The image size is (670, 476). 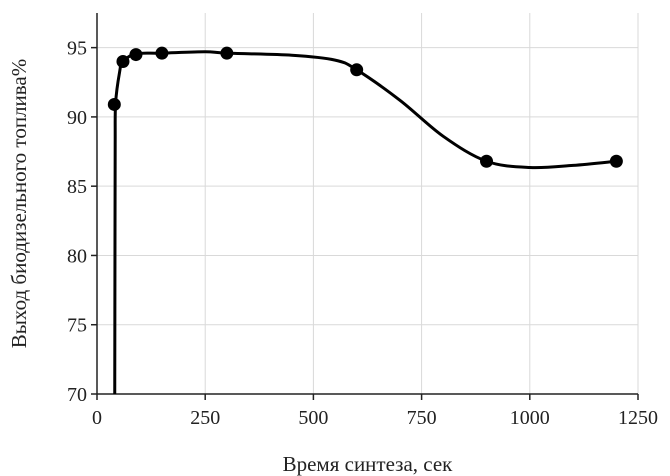 What do you see at coordinates (97, 418) in the screenshot?
I see `x-tick-label: 0` at bounding box center [97, 418].